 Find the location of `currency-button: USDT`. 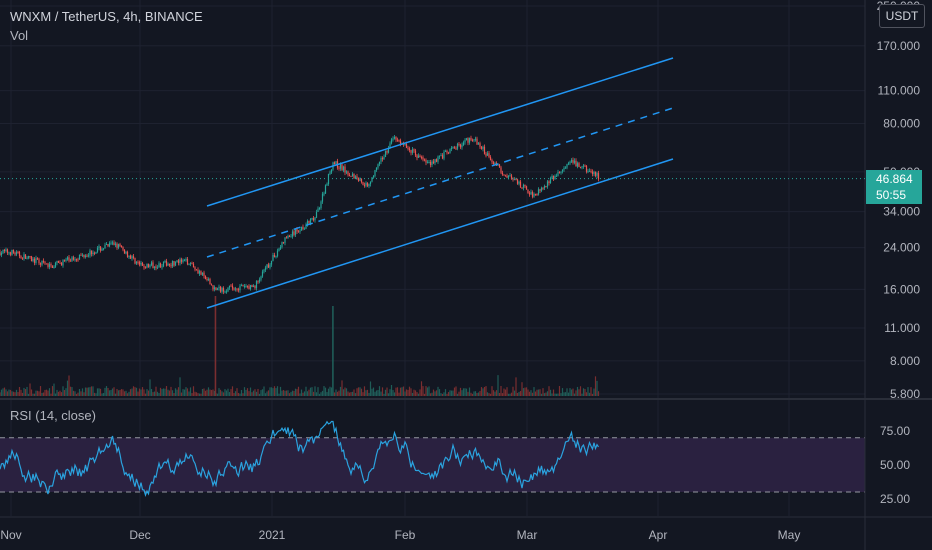

currency-button: USDT is located at coordinates (902, 16).